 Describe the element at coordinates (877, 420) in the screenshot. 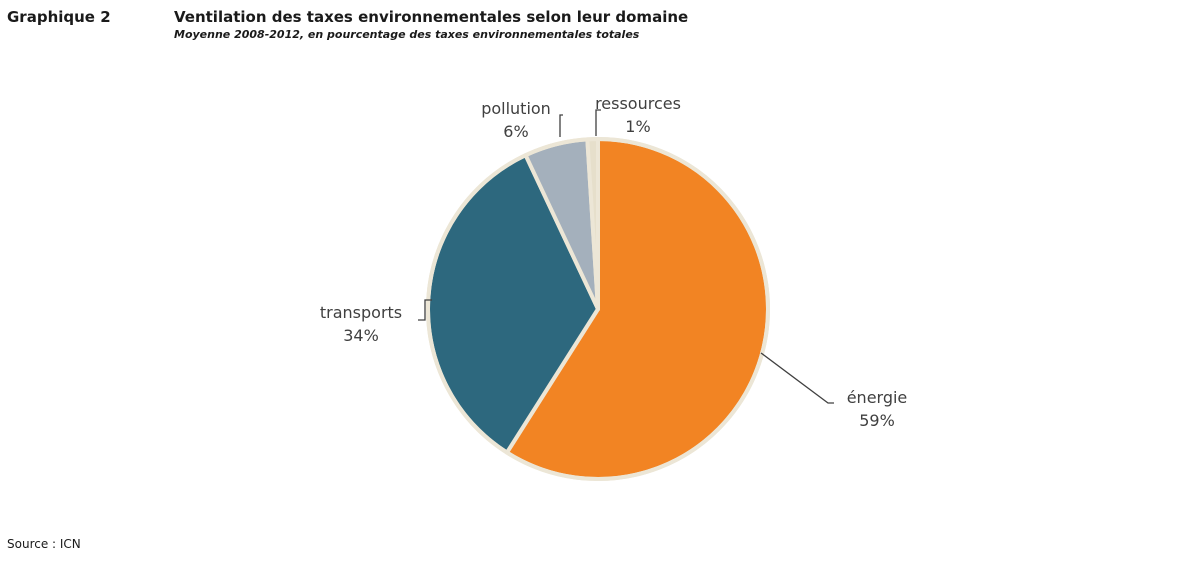

I see `slice-value-label: 59%` at that location.